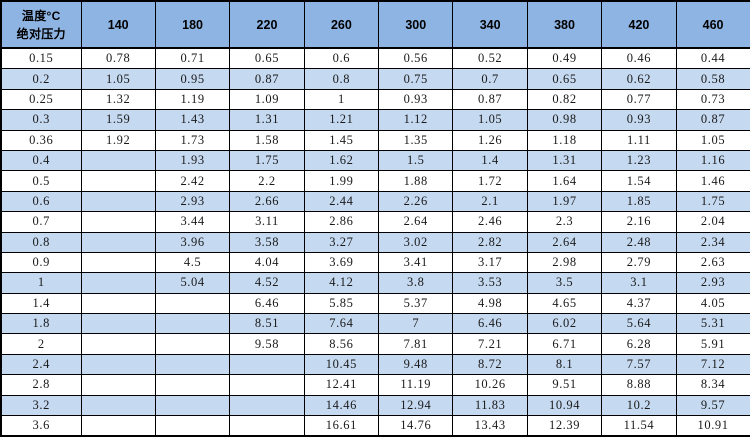  I want to click on data-cell: 3.27, so click(341, 242).